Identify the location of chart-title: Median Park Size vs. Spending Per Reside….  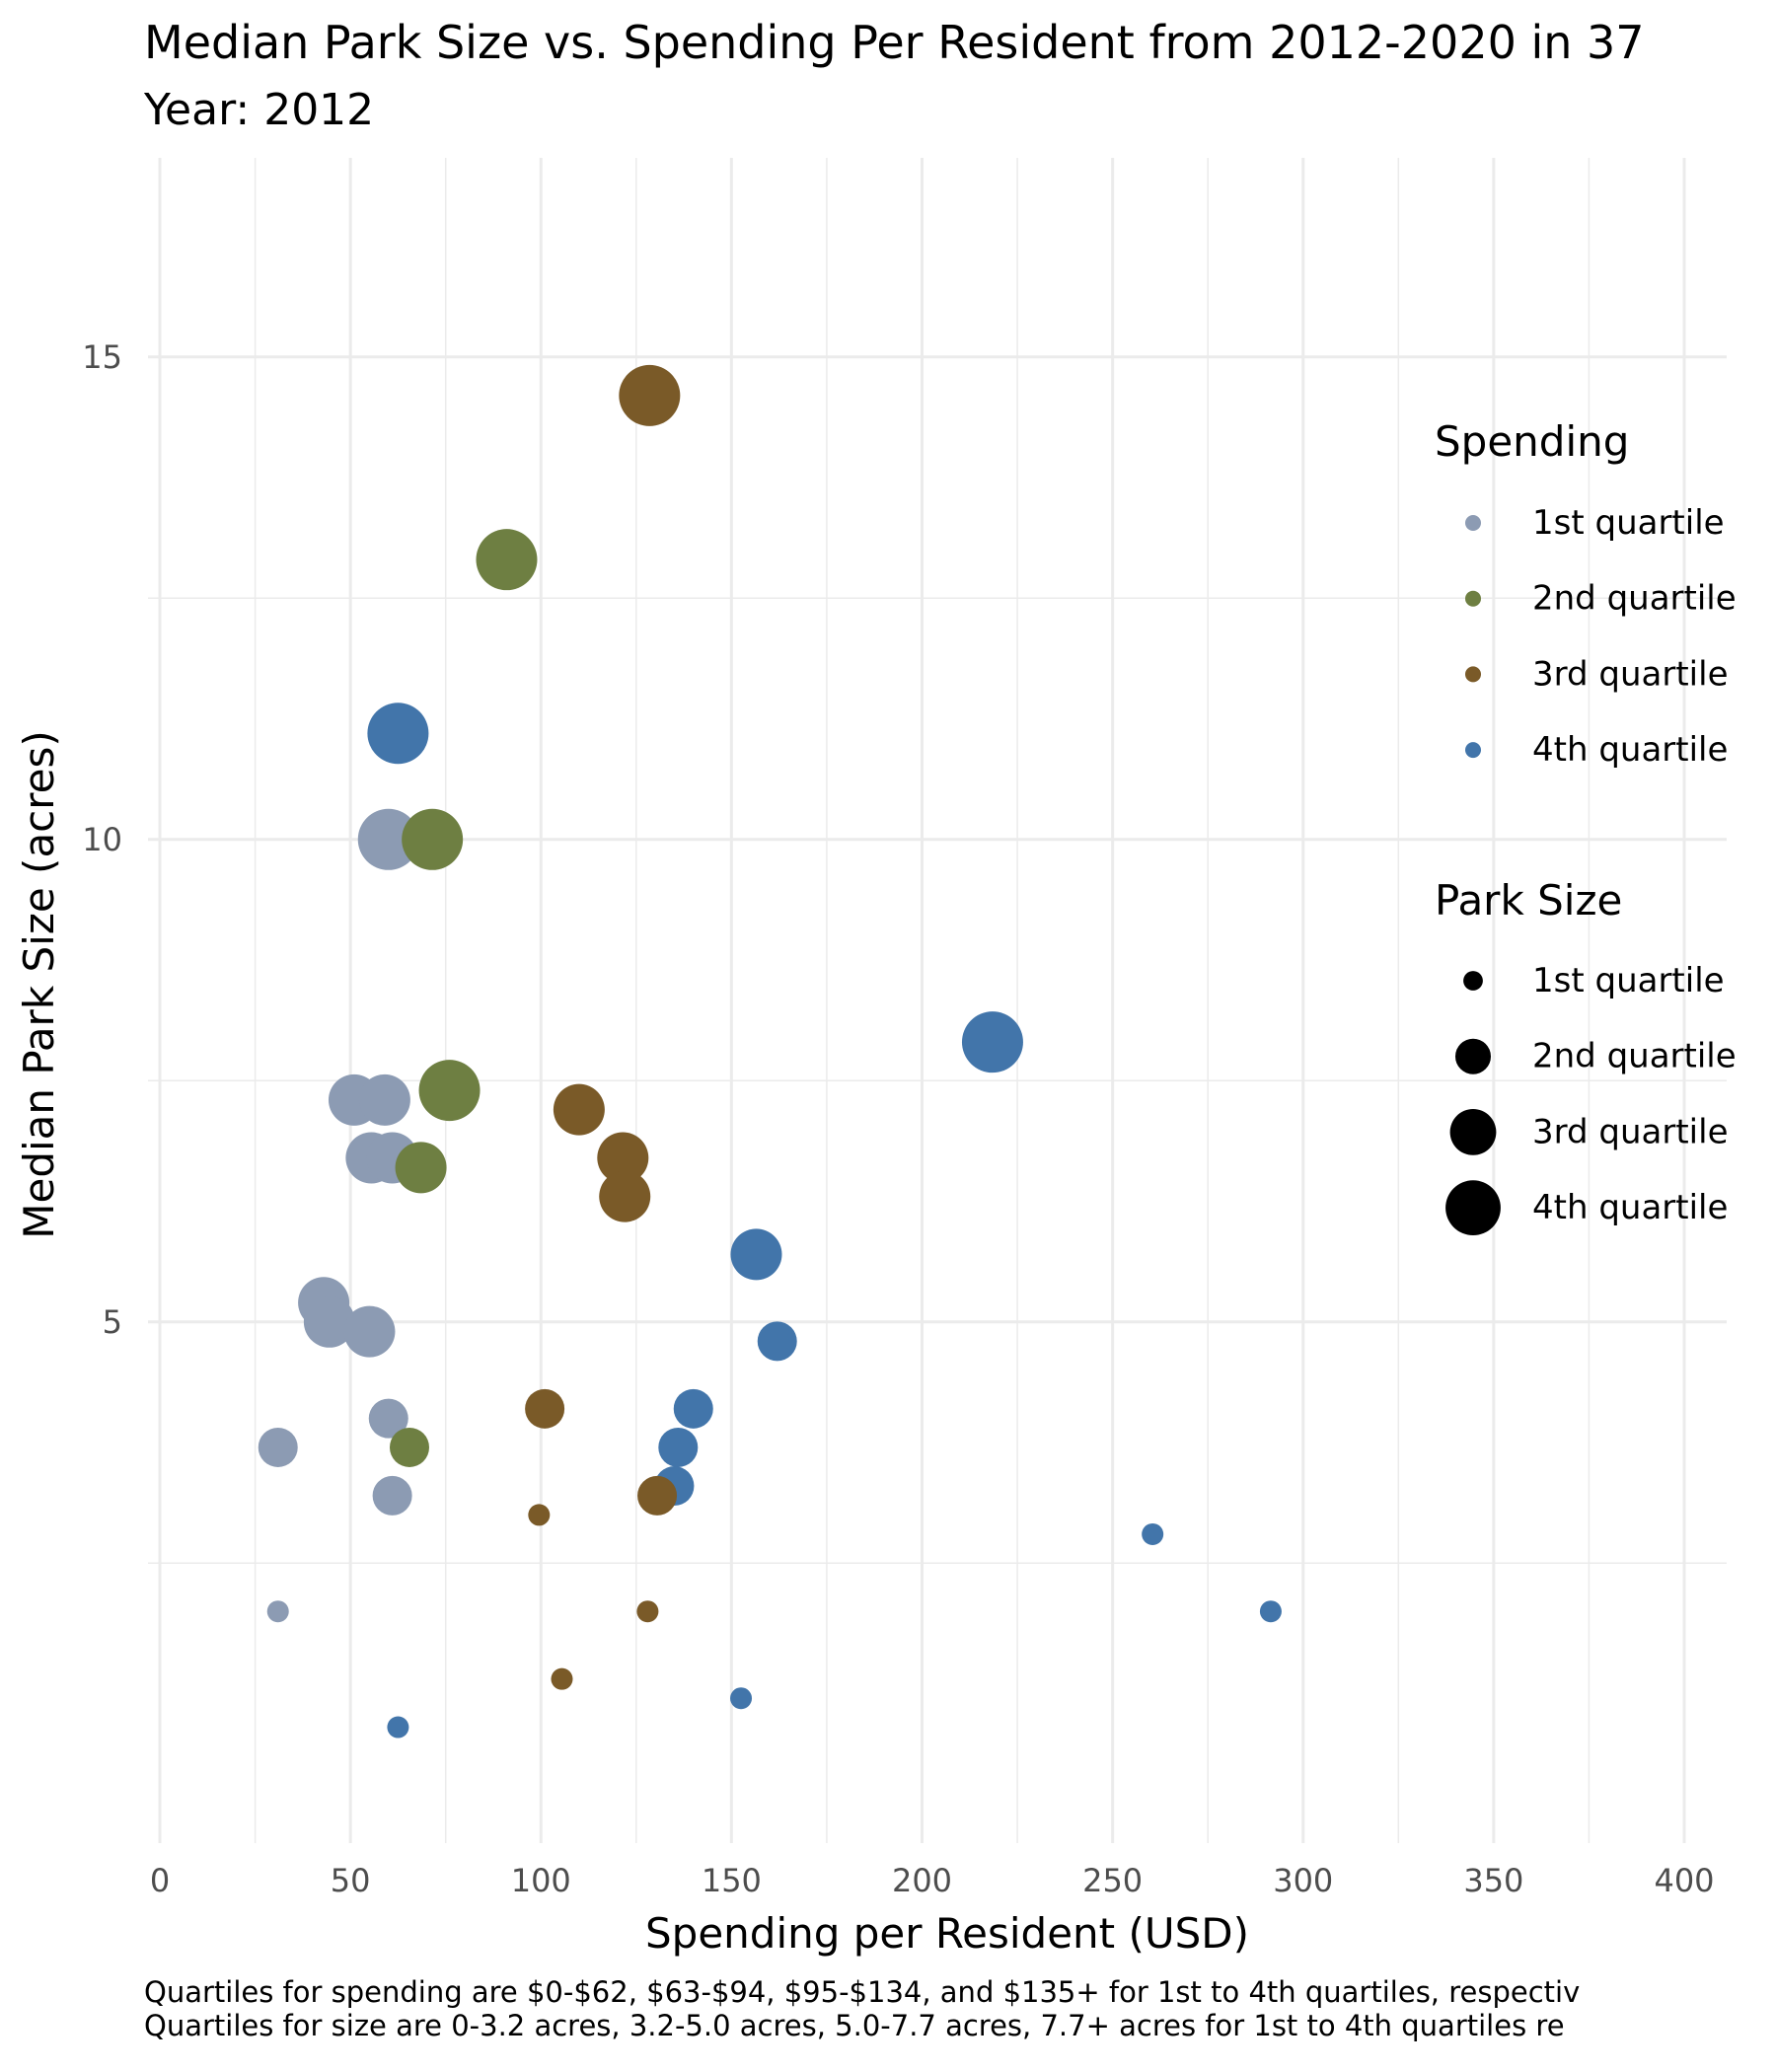
(895, 43).